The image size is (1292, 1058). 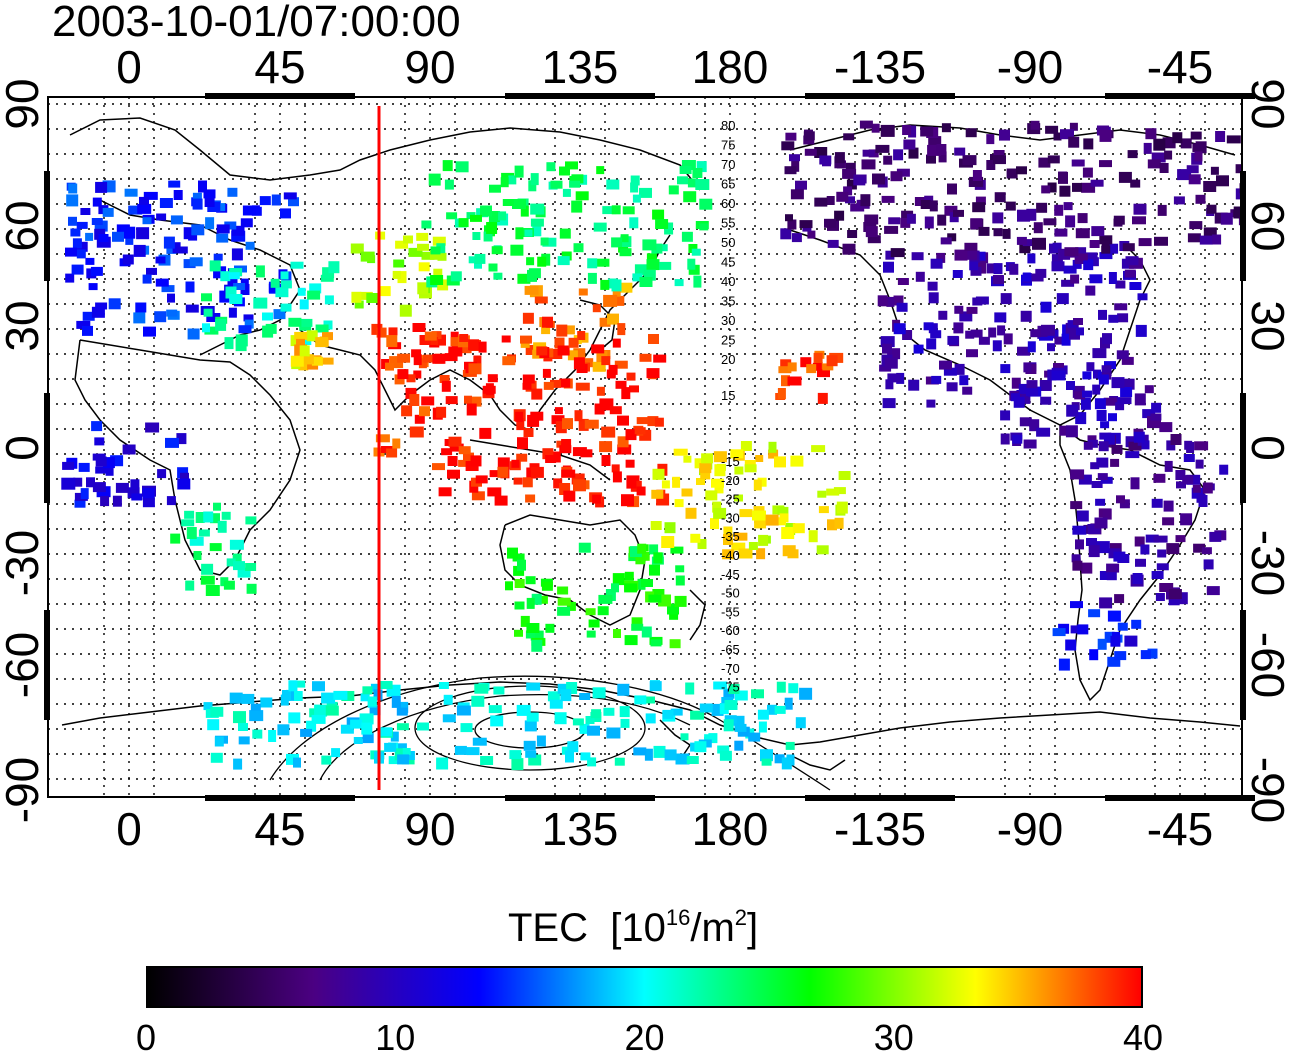 I want to click on contour-label: -20, so click(x=730, y=480).